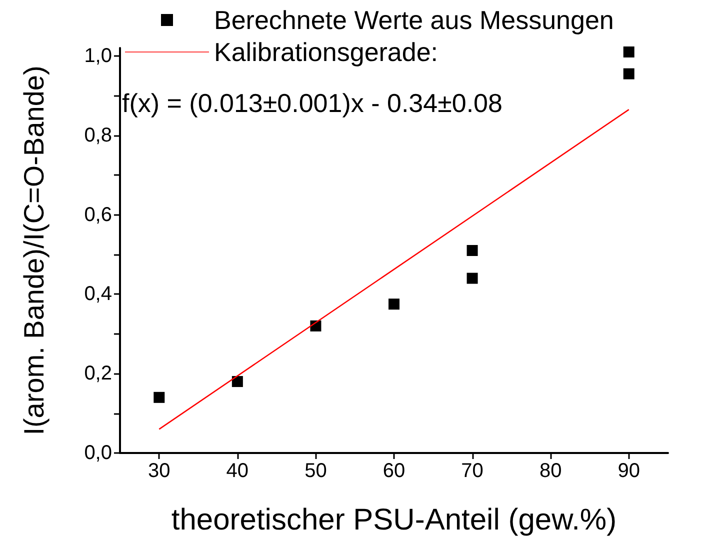 Image resolution: width=725 pixels, height=549 pixels. I want to click on annotation: f(x) = (0.013±0.001)x - 0.34±0.08, so click(312, 103).